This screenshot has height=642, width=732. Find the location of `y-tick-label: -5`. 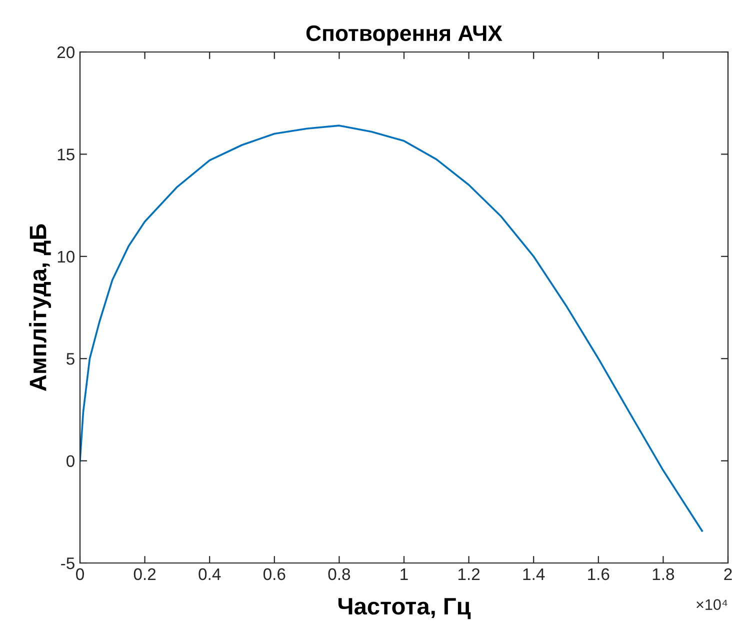

y-tick-label: -5 is located at coordinates (67, 564).